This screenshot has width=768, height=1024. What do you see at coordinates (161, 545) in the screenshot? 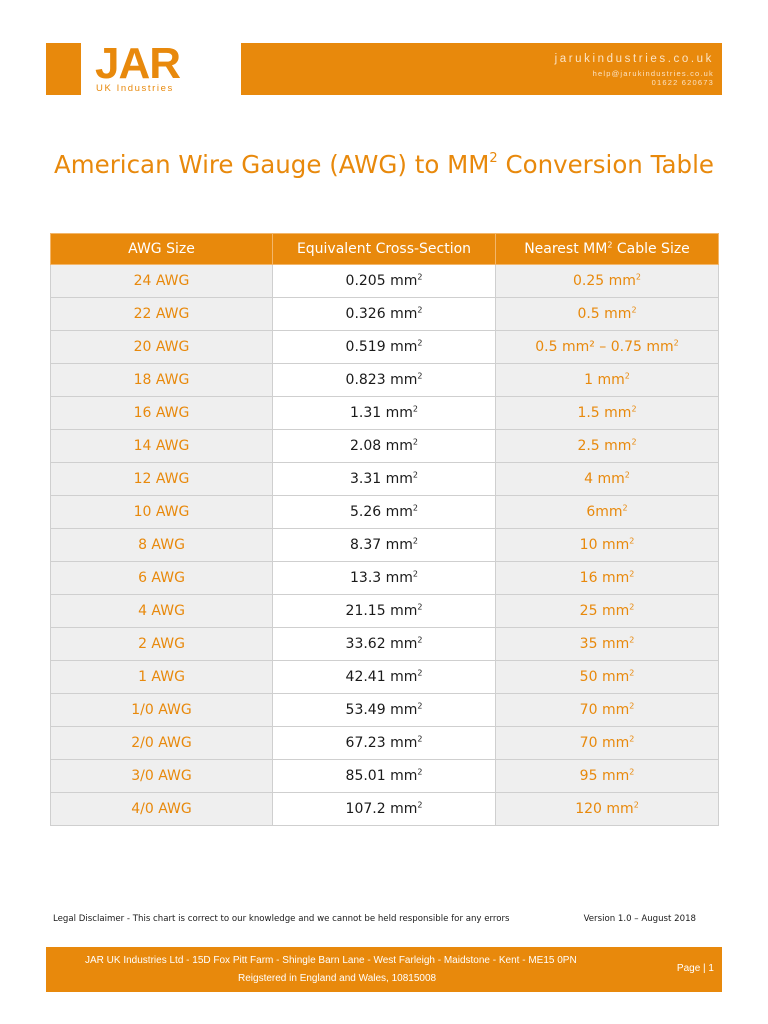
I see `awg-size-cell: 8 AWG` at bounding box center [161, 545].